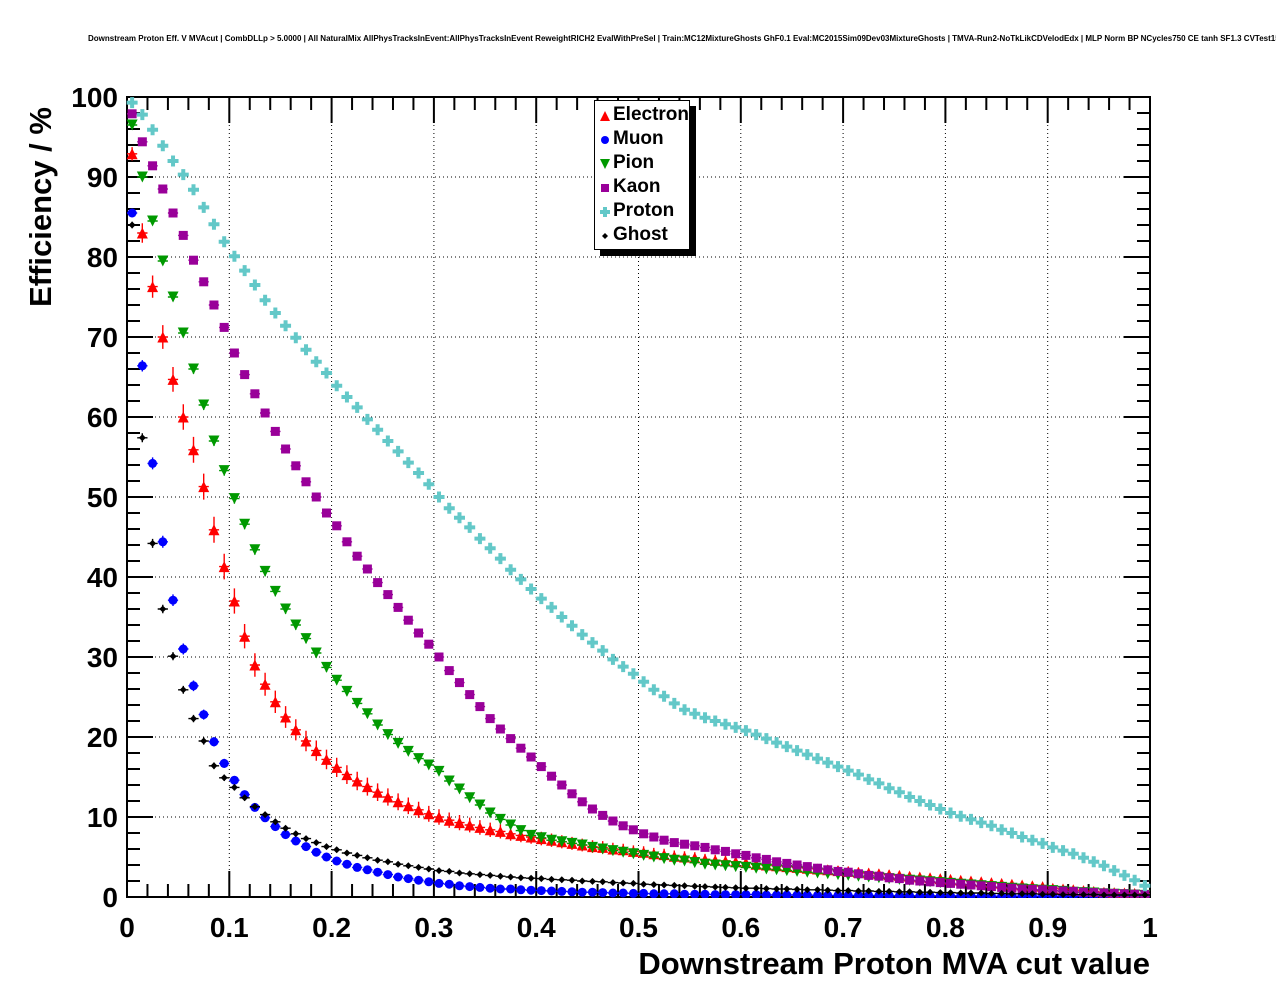 The height and width of the screenshot is (996, 1276). Describe the element at coordinates (945, 927) in the screenshot. I see `x-tick-label: 0.8` at that location.